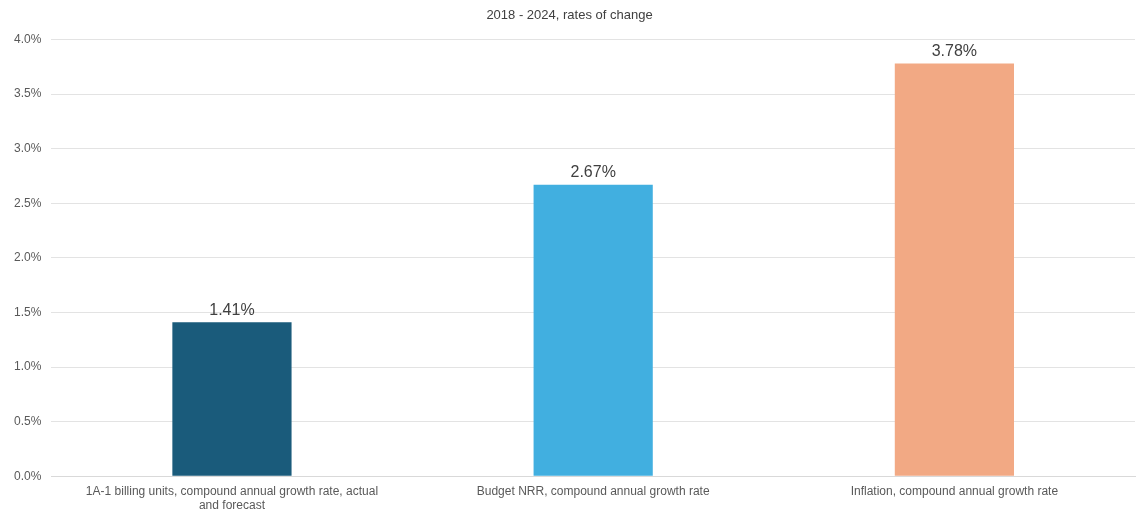 Image resolution: width=1143 pixels, height=523 pixels. What do you see at coordinates (593, 172) in the screenshot?
I see `data-label: 2.67%` at bounding box center [593, 172].